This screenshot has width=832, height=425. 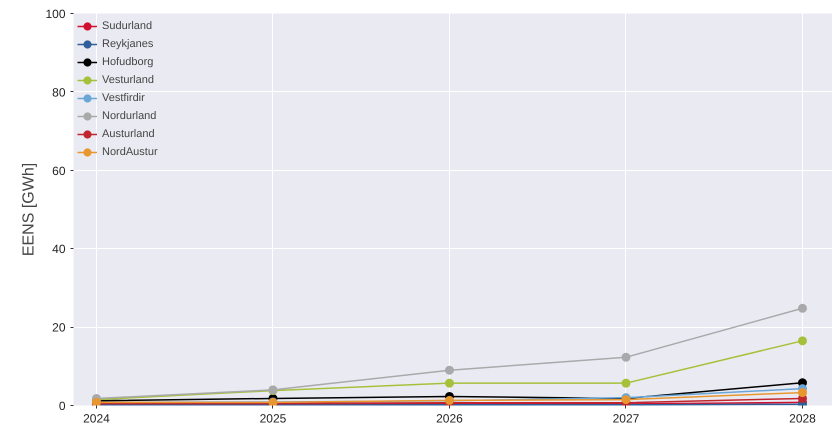 I want to click on legend-label: Nordurland, so click(x=129, y=116).